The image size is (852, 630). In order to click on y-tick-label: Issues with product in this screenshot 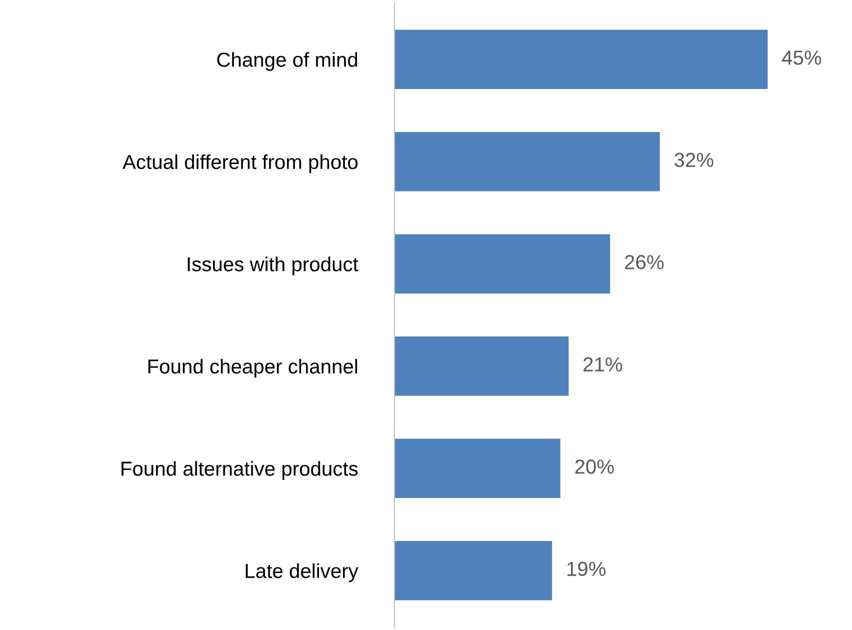, I will do `click(273, 266)`.